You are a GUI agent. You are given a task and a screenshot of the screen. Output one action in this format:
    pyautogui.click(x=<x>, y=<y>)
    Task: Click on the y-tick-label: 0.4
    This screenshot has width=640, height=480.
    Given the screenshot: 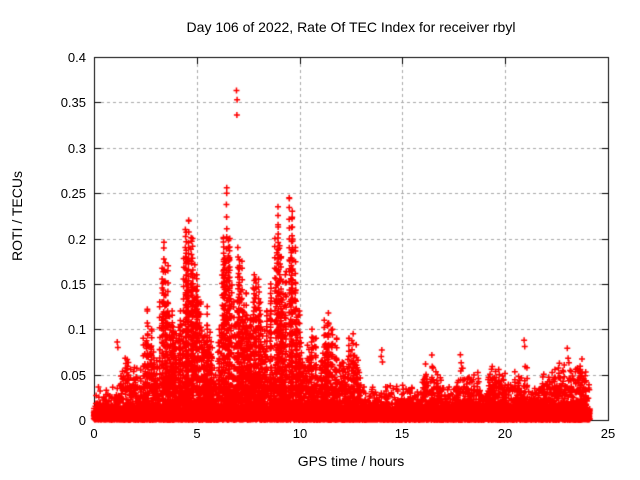 What is the action you would take?
    pyautogui.click(x=76, y=57)
    